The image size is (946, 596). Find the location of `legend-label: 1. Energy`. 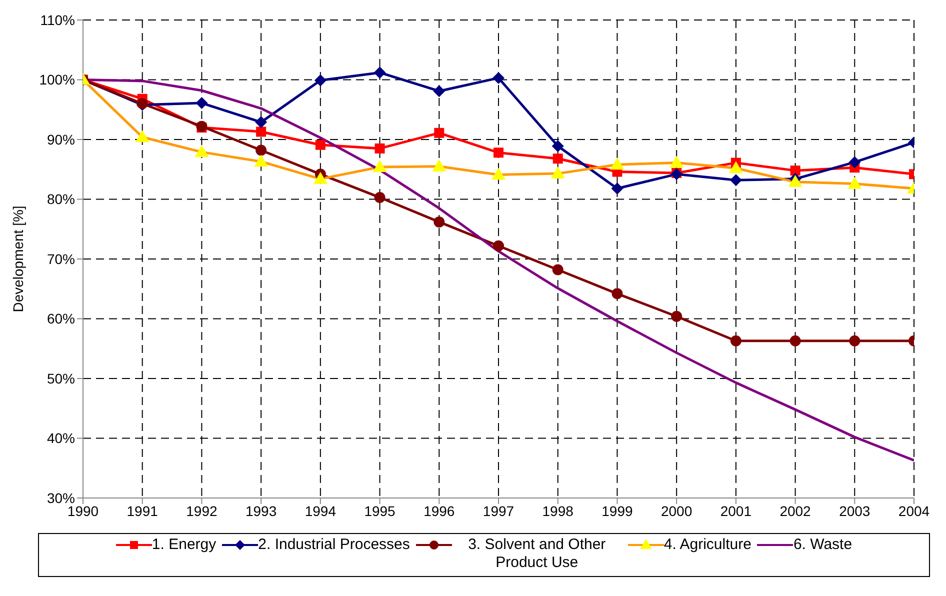

legend-label: 1. Energy is located at coordinates (184, 545).